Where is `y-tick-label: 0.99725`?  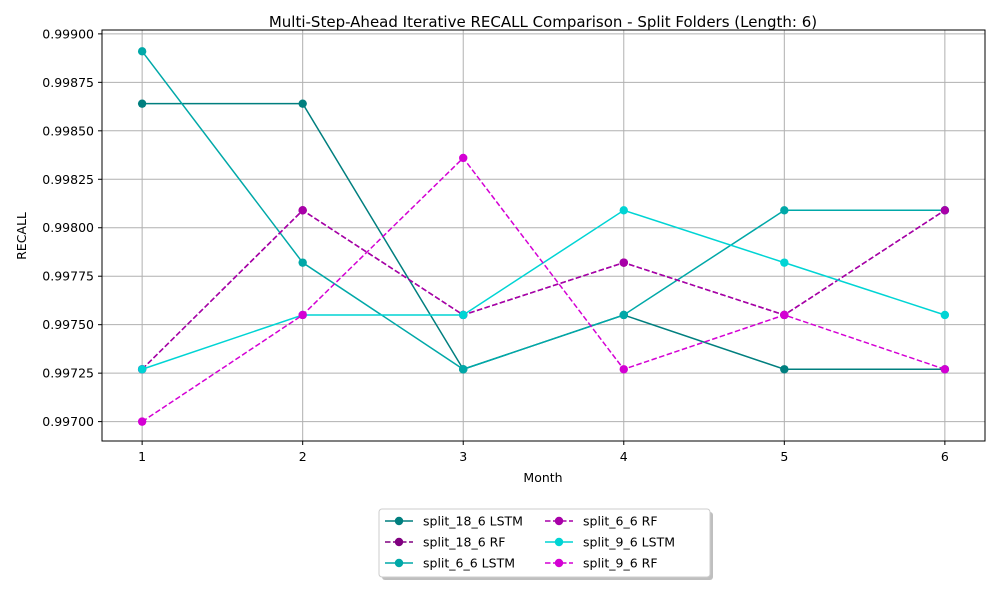 y-tick-label: 0.99725 is located at coordinates (68, 373).